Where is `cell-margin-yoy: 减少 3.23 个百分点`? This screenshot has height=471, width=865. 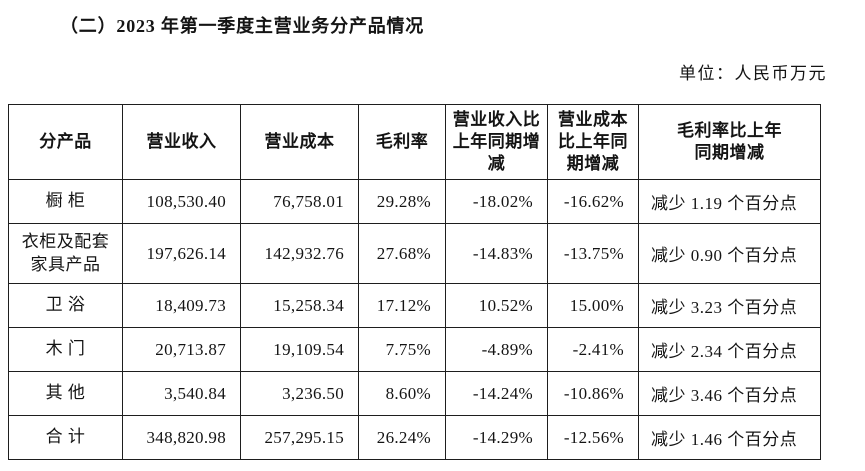 cell-margin-yoy: 减少 3.23 个百分点 is located at coordinates (729, 305).